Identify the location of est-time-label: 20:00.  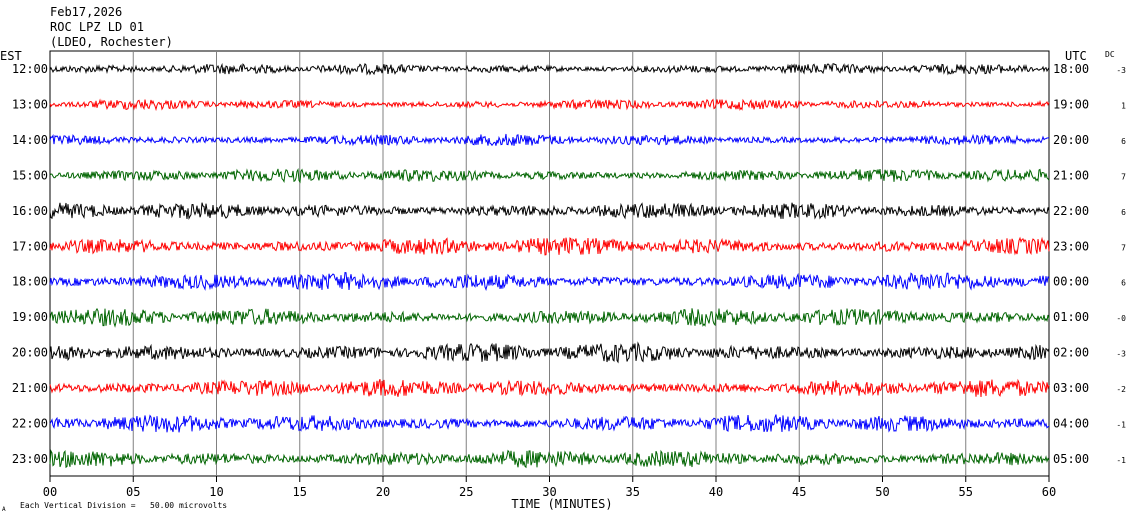
(30, 353).